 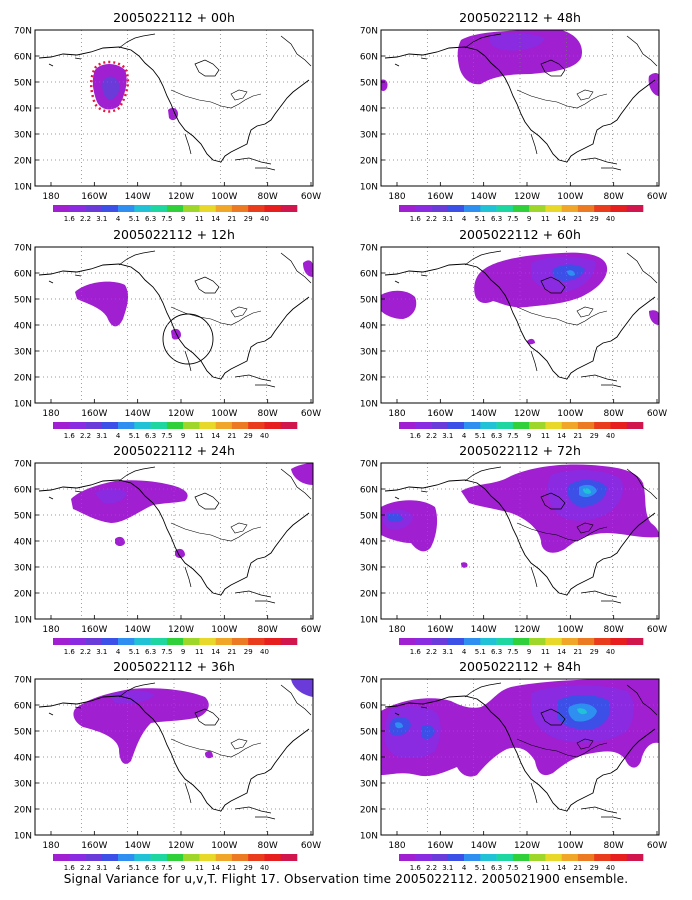 What do you see at coordinates (545, 436) in the screenshot?
I see `colorbar-label: 11` at bounding box center [545, 436].